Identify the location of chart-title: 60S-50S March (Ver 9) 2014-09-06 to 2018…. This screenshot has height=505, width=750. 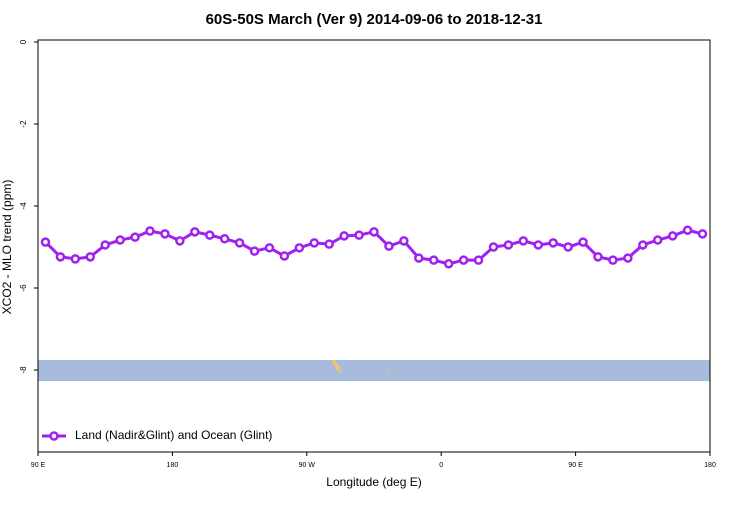
(374, 19).